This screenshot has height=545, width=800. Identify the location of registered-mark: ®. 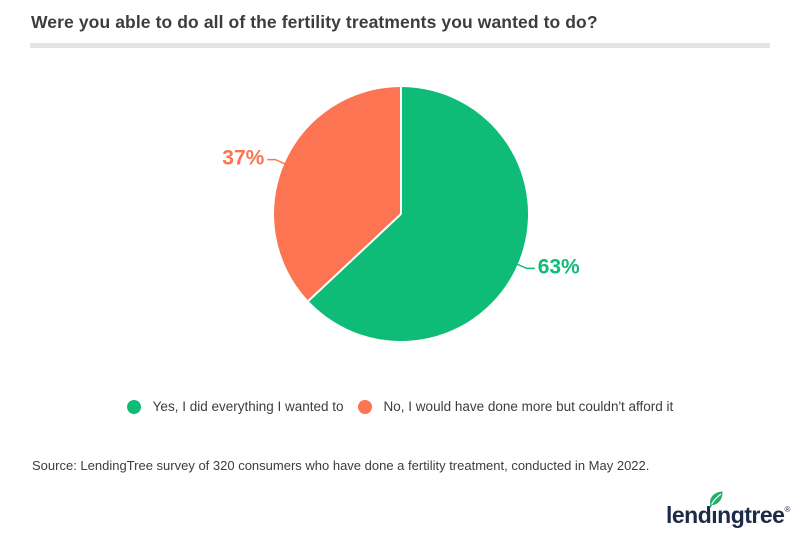
(787, 509).